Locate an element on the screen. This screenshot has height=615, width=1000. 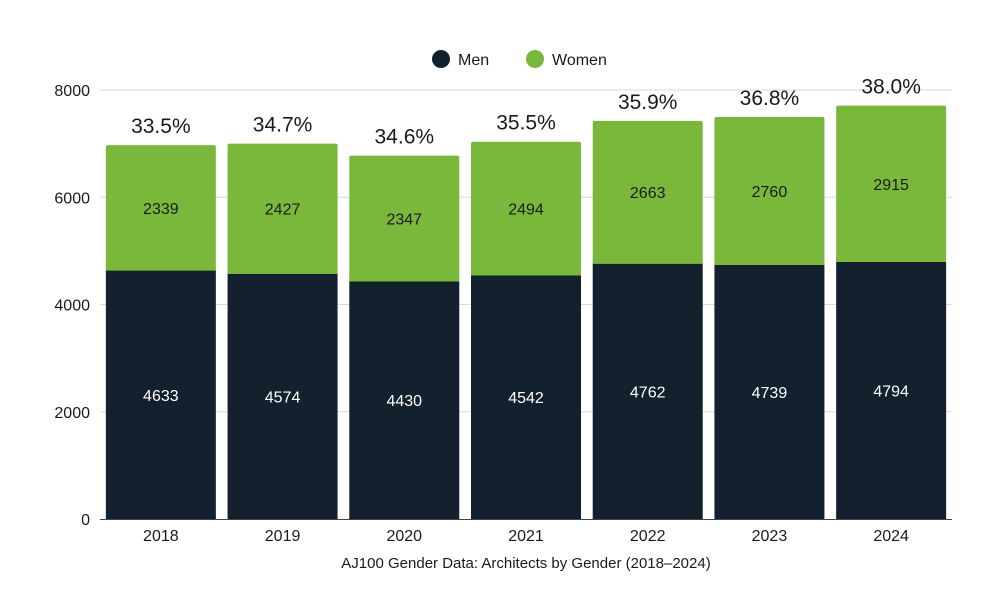
data-label-men: 4633 is located at coordinates (161, 396).